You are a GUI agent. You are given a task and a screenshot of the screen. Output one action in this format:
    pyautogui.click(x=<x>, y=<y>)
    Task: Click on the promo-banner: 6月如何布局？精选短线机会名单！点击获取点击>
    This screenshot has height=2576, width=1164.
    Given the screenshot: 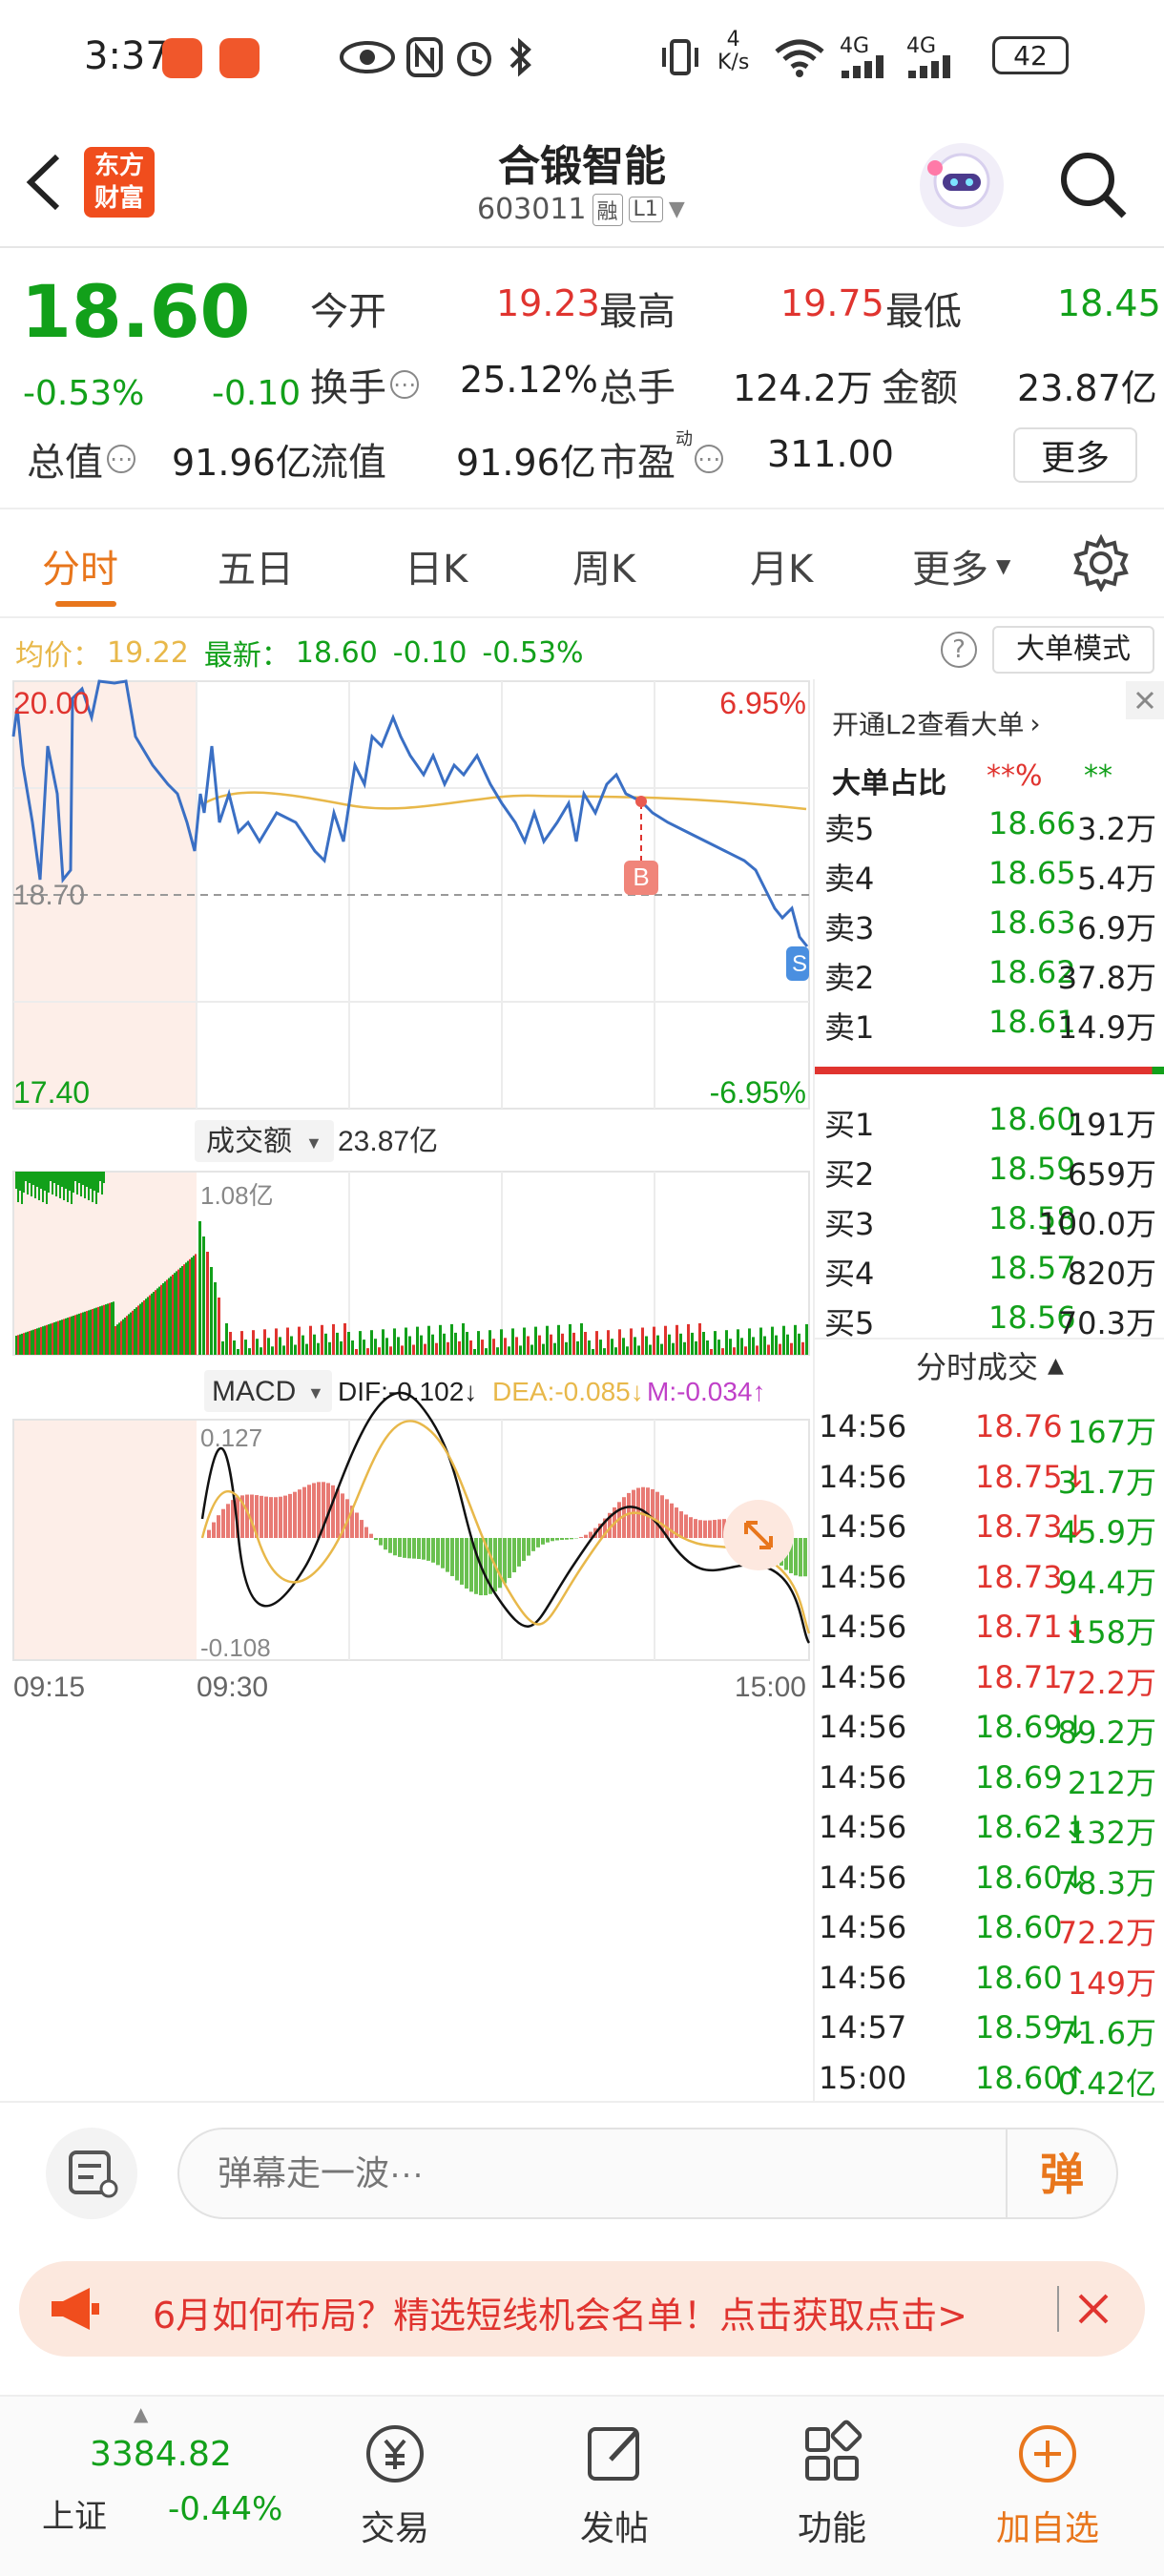 What is the action you would take?
    pyautogui.click(x=582, y=2309)
    